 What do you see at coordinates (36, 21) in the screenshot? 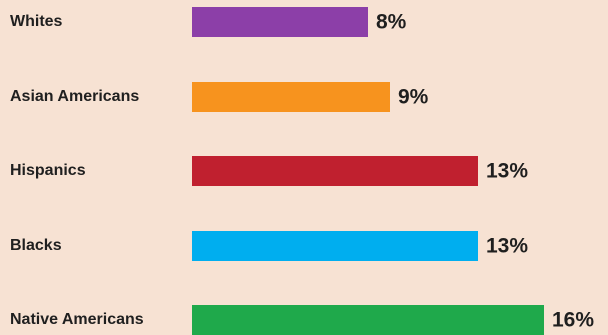
I see `category-label: Whites` at bounding box center [36, 21].